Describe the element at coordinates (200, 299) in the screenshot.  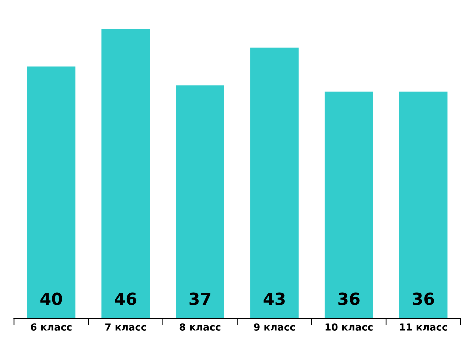
I see `data-label: 37` at that location.